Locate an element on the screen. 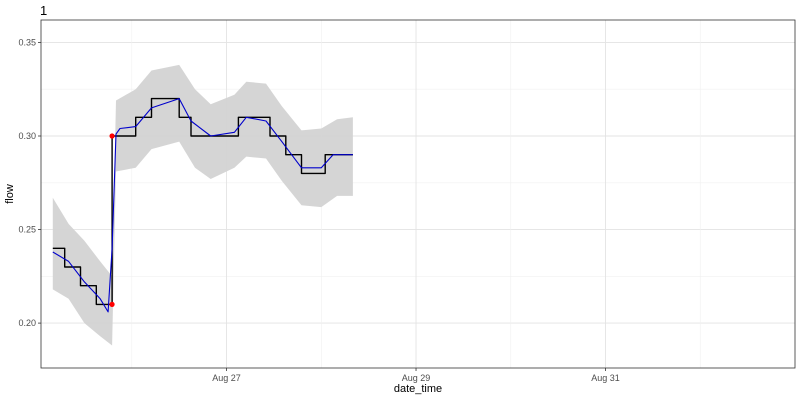 Image resolution: width=800 pixels, height=400 pixels. y-tick-label: 0.30 is located at coordinates (27, 136).